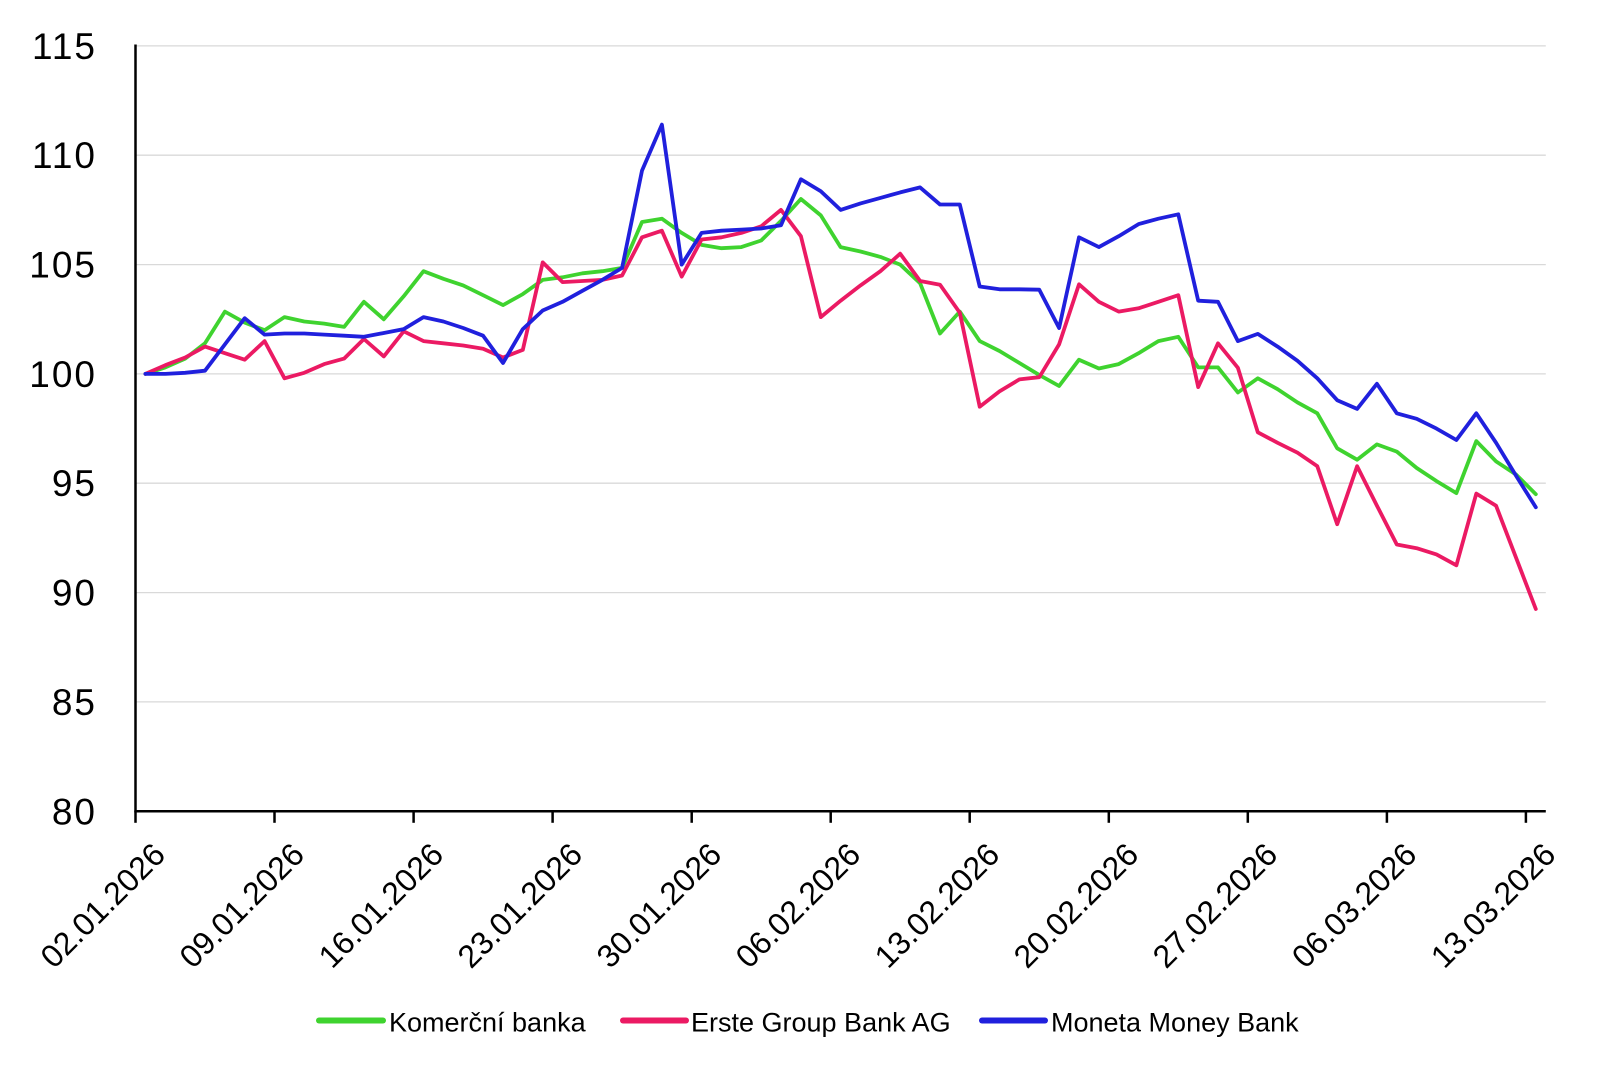 The width and height of the screenshot is (1600, 1073). Describe the element at coordinates (74, 811) in the screenshot. I see `svg-text: 80` at that location.